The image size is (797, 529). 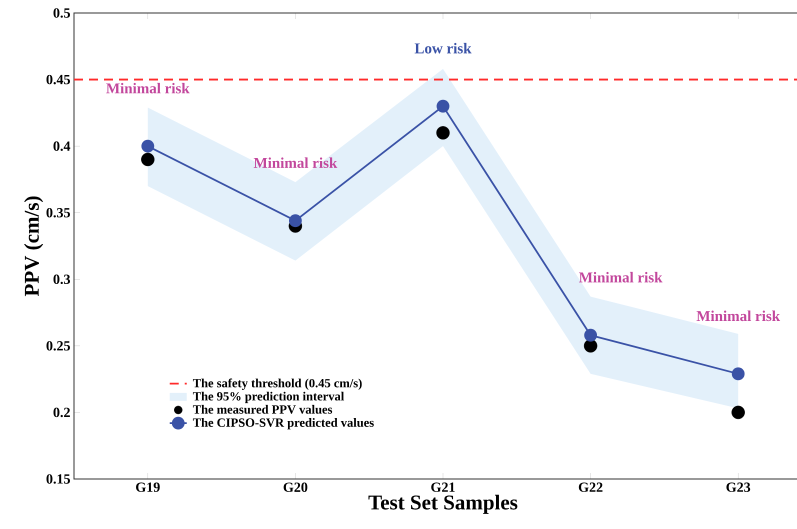 What do you see at coordinates (34, 246) in the screenshot?
I see `y-axis-title: PPV (cm/s)` at bounding box center [34, 246].